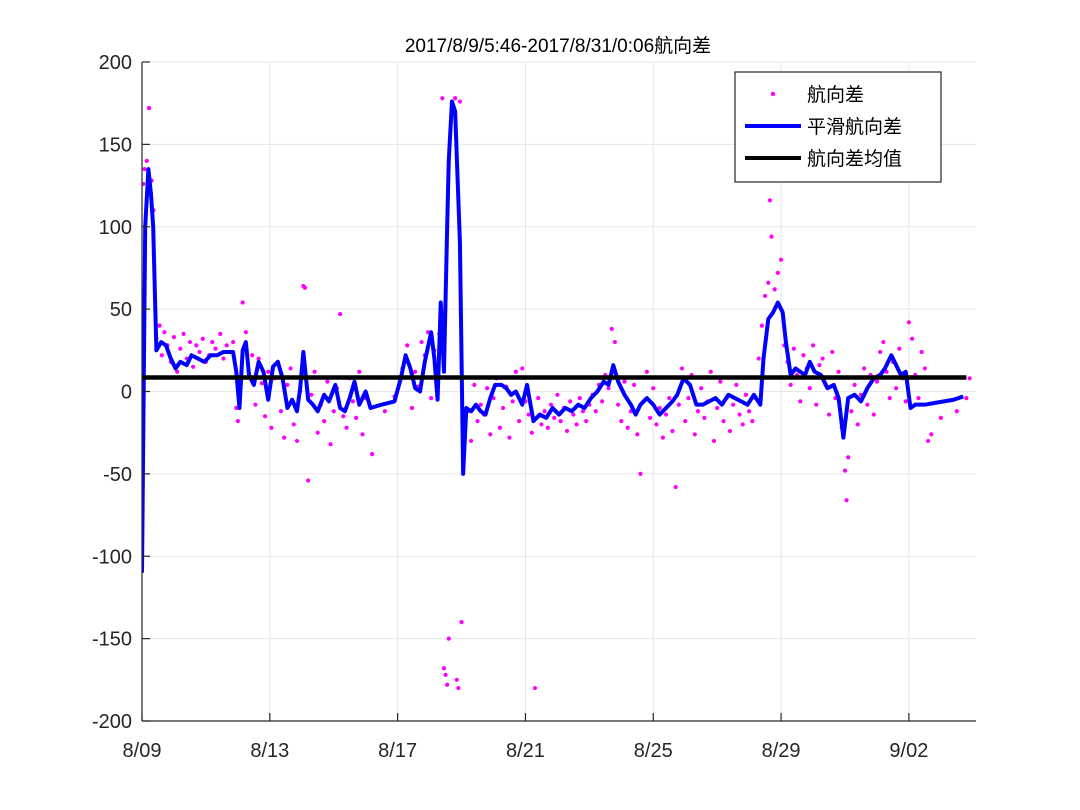 This screenshot has width=1080, height=810. Describe the element at coordinates (112, 640) in the screenshot. I see `y-tick-label: -150` at that location.